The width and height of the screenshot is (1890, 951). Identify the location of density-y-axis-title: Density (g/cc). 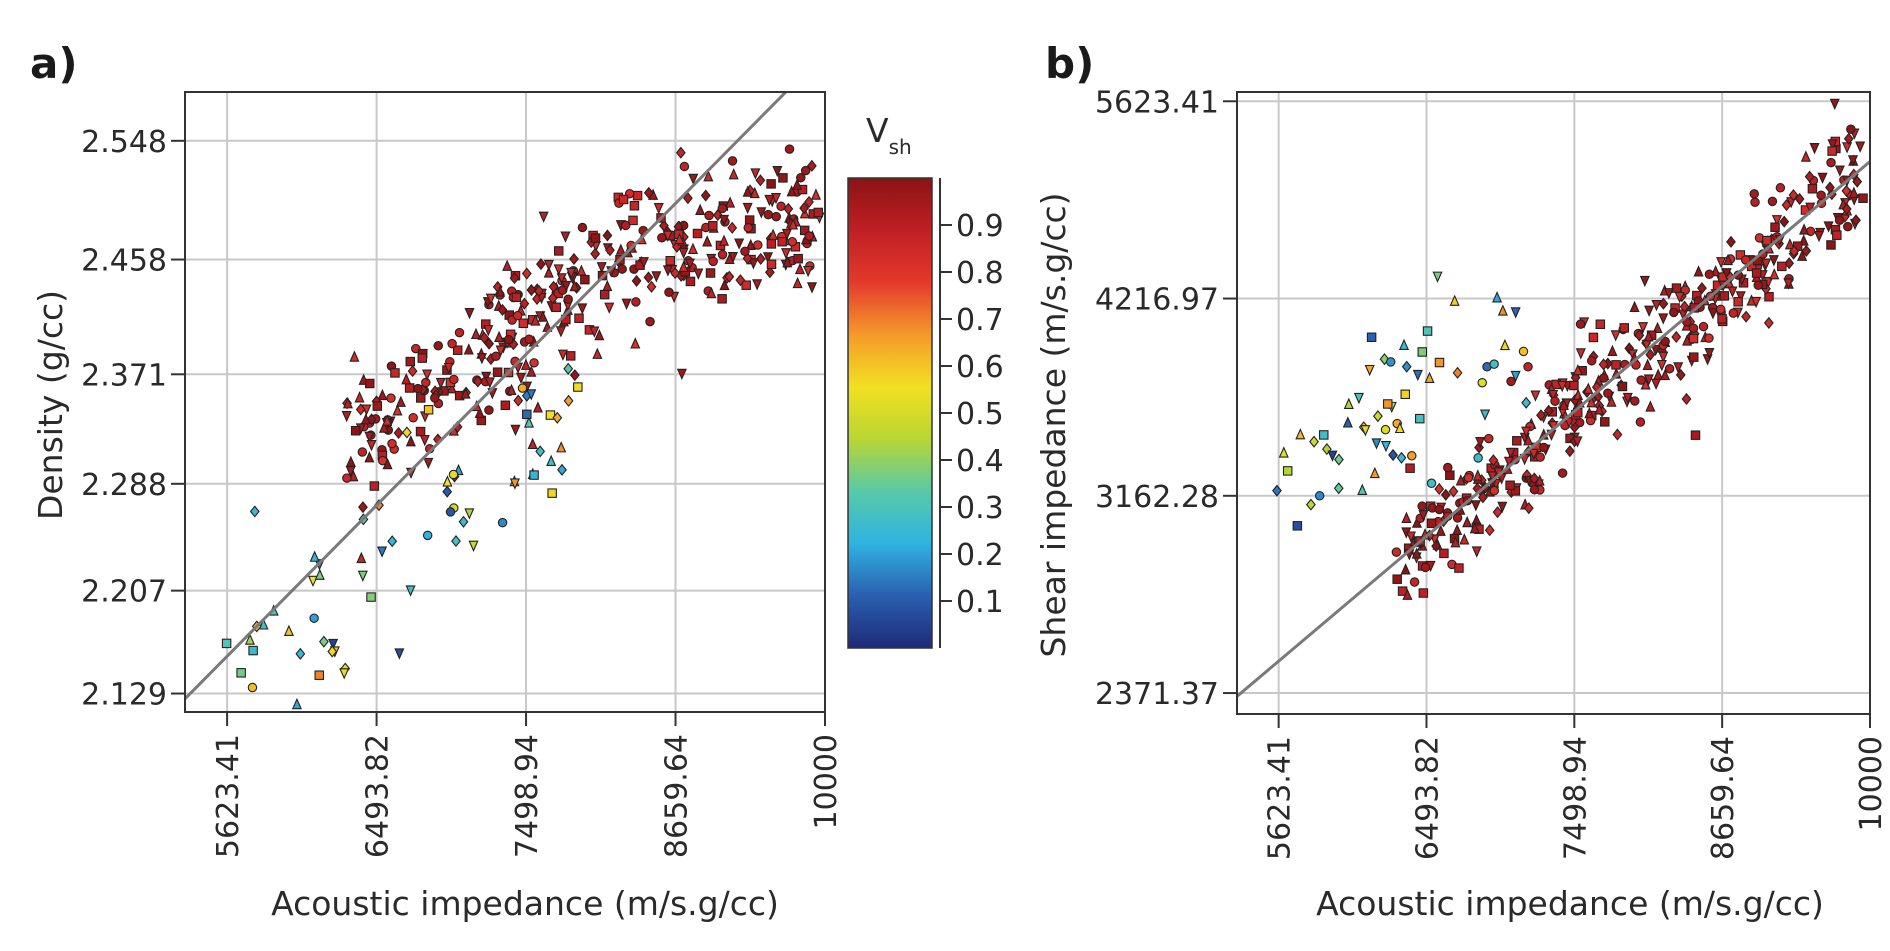
(50, 405).